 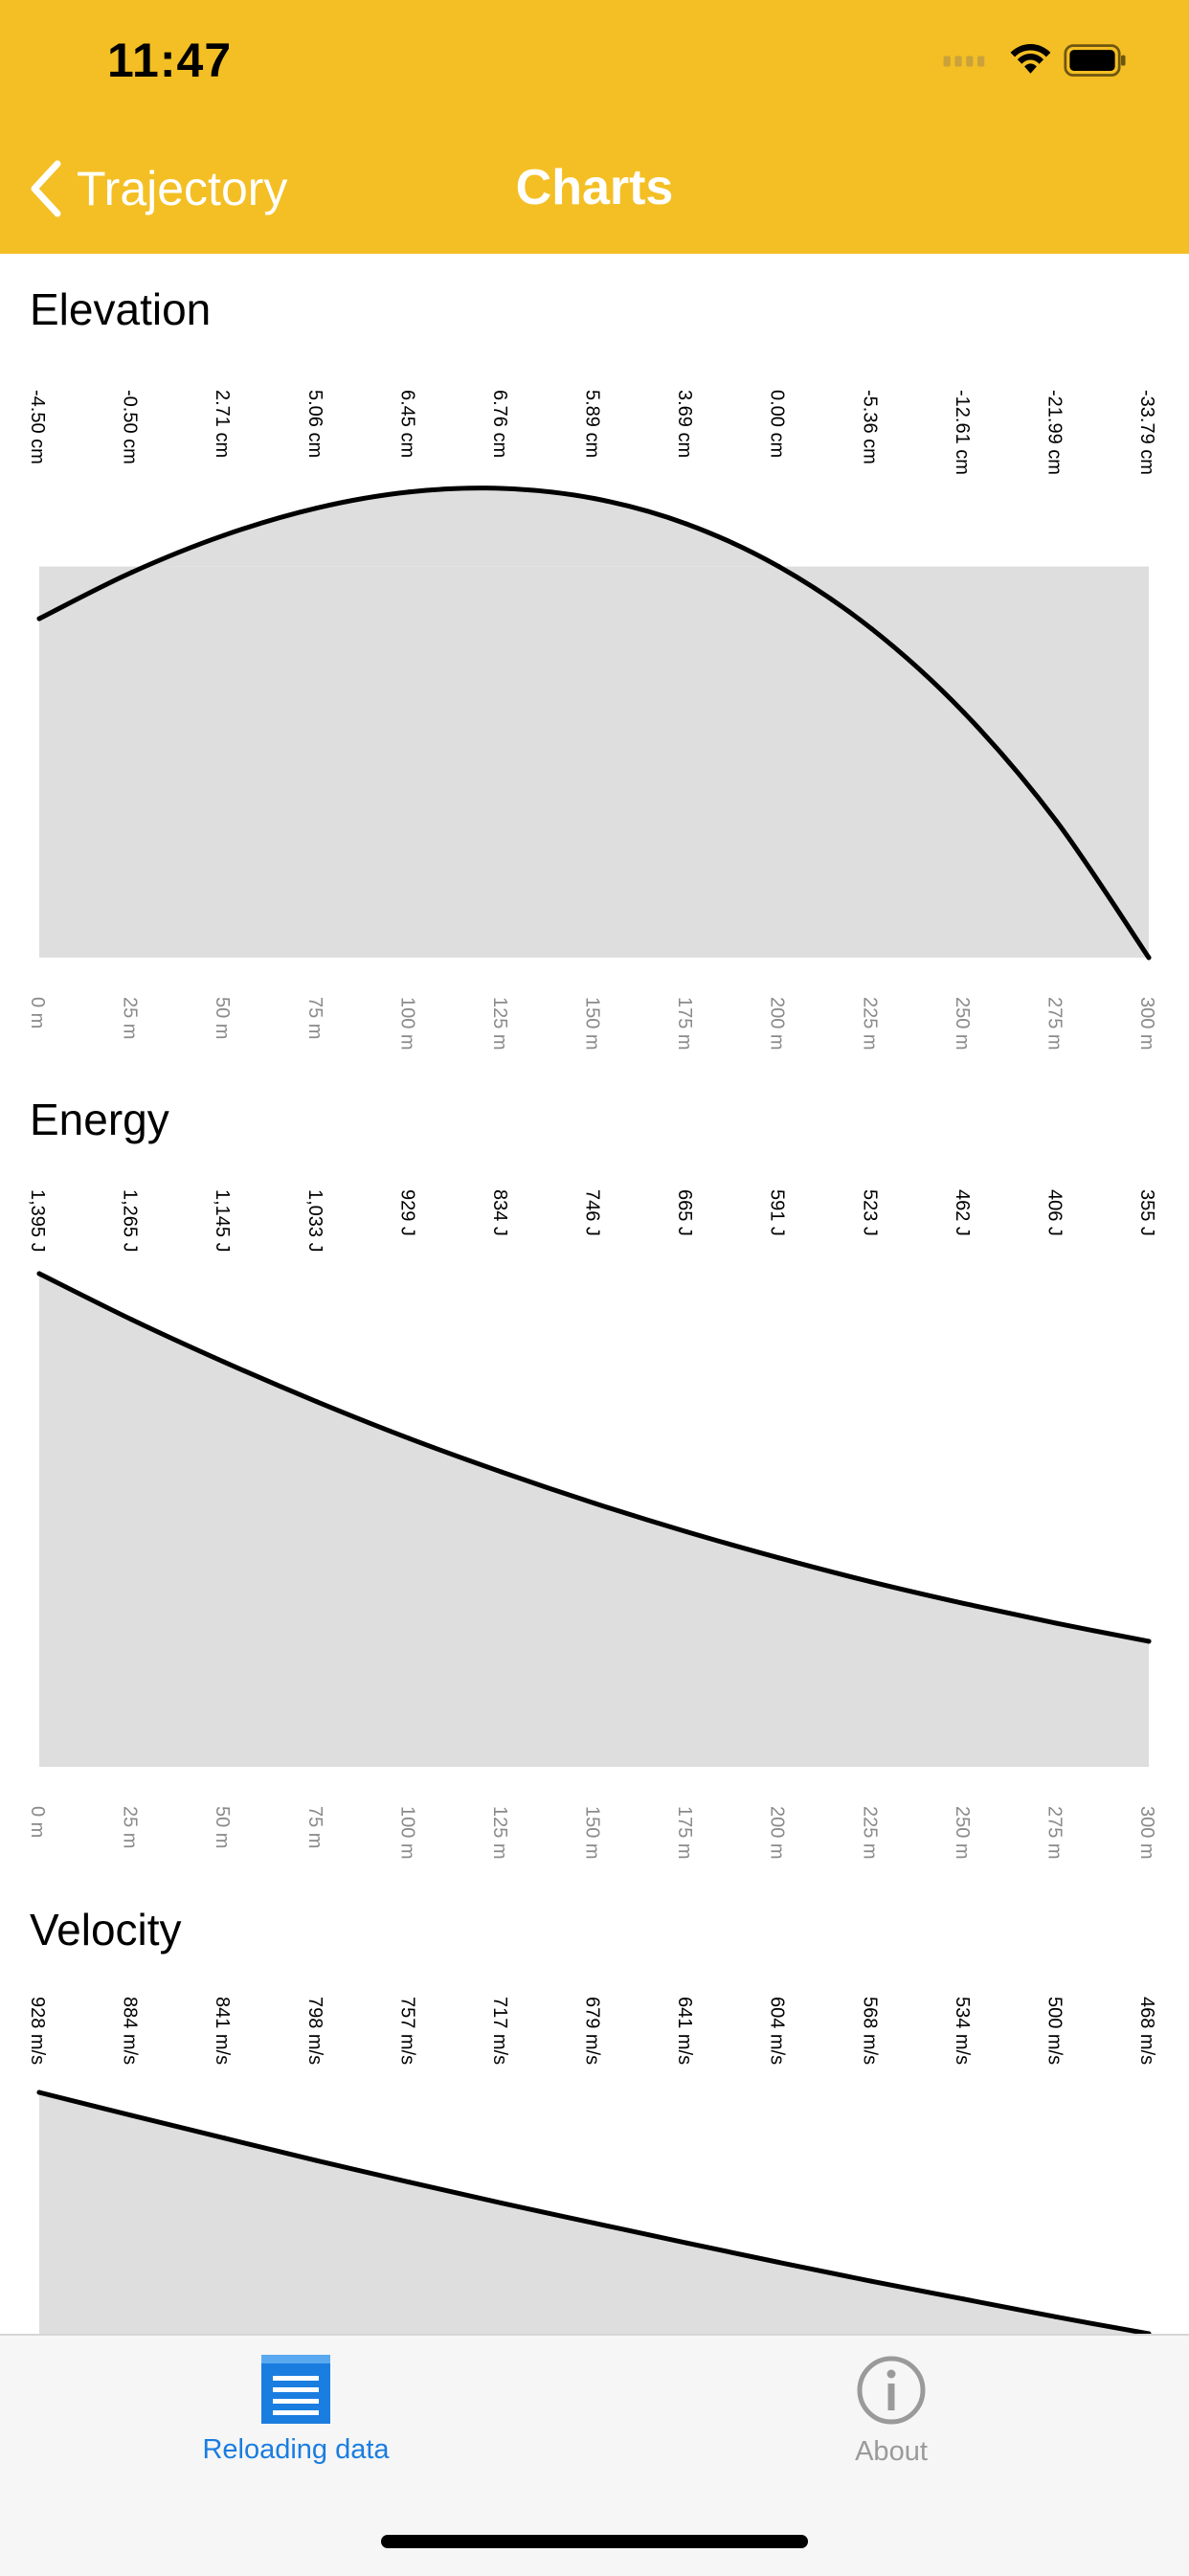 What do you see at coordinates (130, 1018) in the screenshot?
I see `x-tick-label: 25 m` at bounding box center [130, 1018].